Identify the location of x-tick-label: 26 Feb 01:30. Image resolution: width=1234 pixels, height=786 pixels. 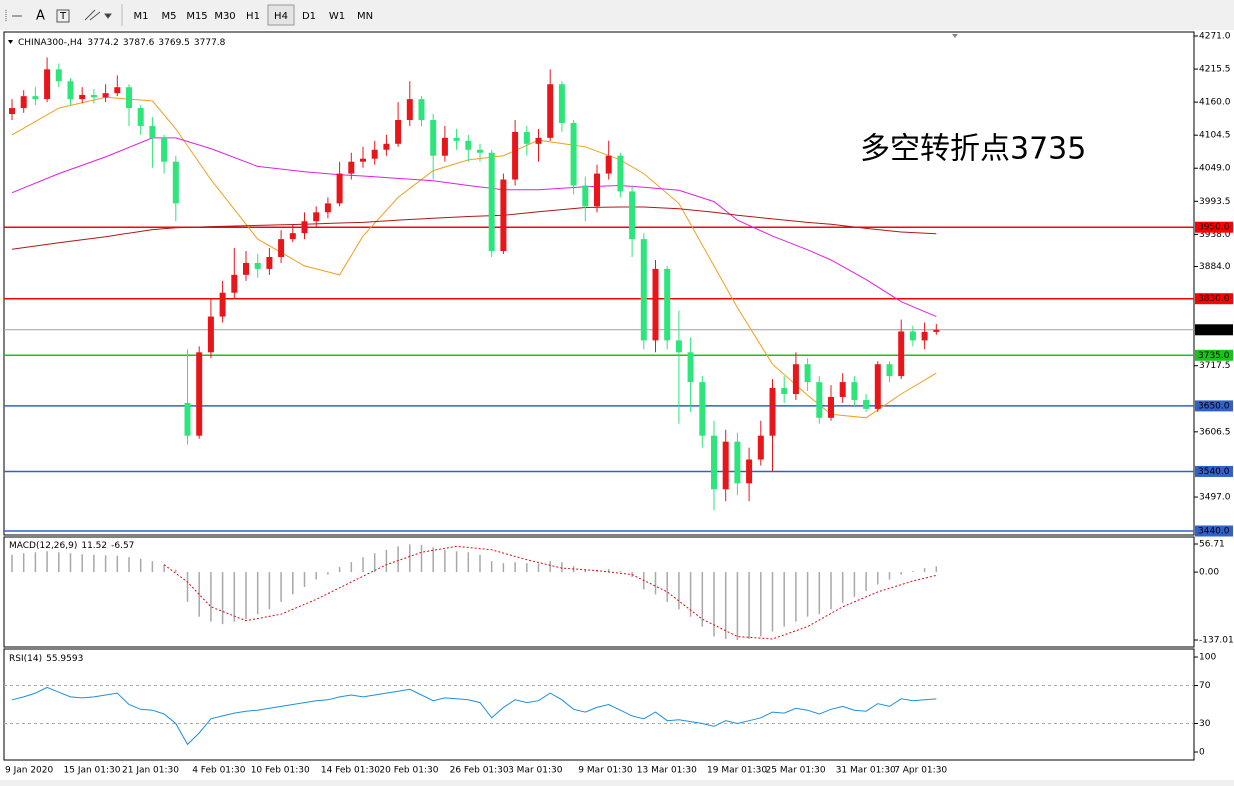
(479, 771).